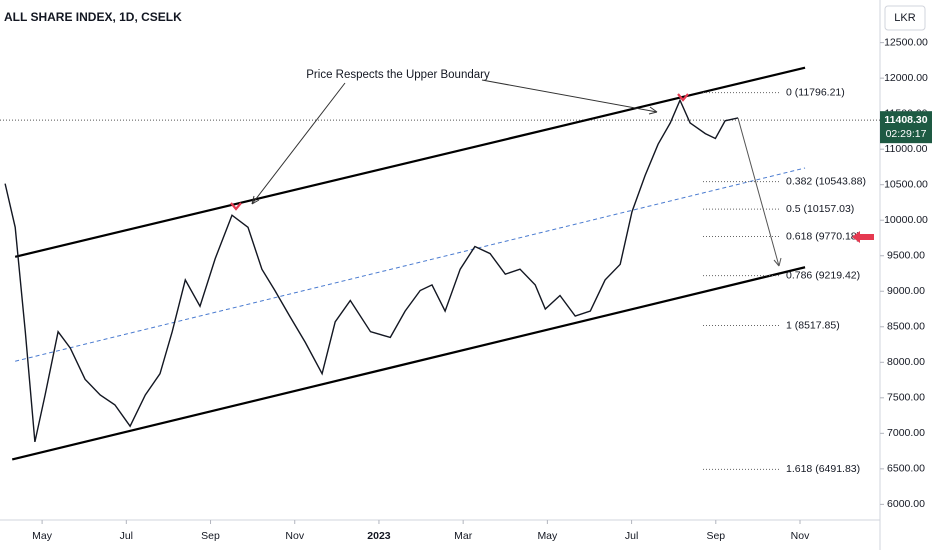 The width and height of the screenshot is (932, 550). Describe the element at coordinates (823, 469) in the screenshot. I see `fib-label: 1.618 (6491.83)` at that location.